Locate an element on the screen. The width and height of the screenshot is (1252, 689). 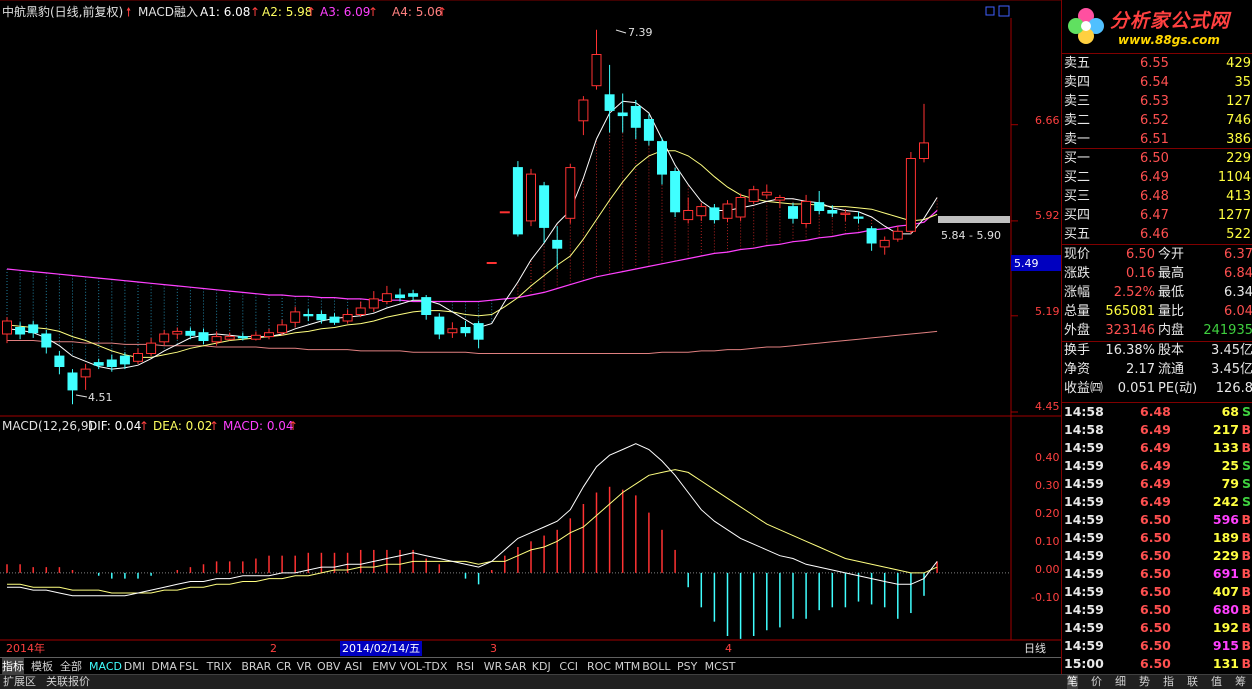
indicator-tab-rsi: RSI is located at coordinates (465, 666).